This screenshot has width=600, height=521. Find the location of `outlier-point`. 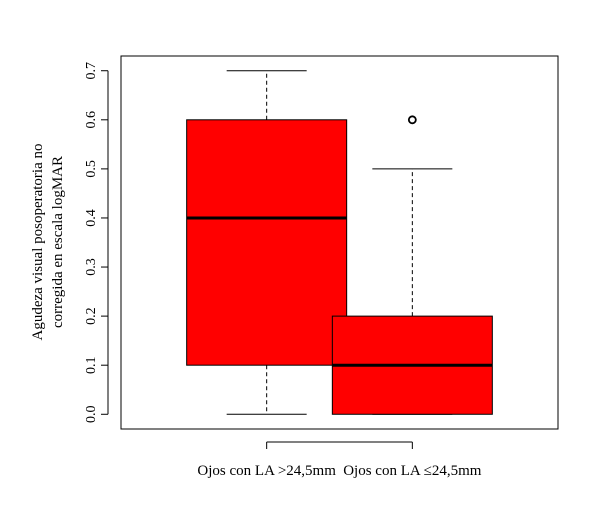

outlier-point is located at coordinates (412, 120).